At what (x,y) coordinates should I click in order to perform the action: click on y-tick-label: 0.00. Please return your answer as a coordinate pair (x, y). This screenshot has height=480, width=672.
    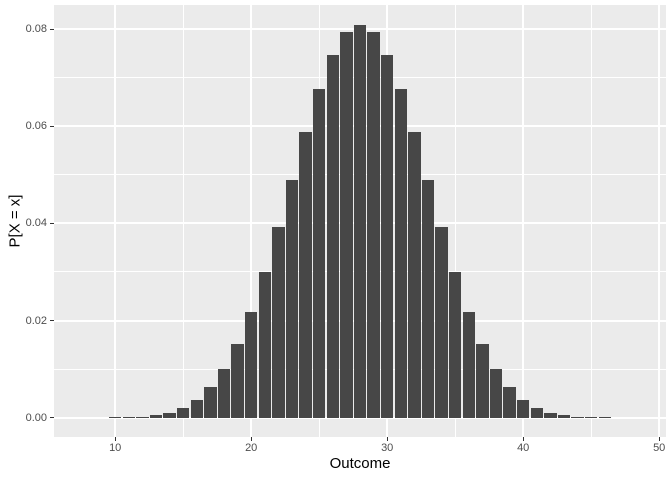
    Looking at the image, I should click on (36, 417).